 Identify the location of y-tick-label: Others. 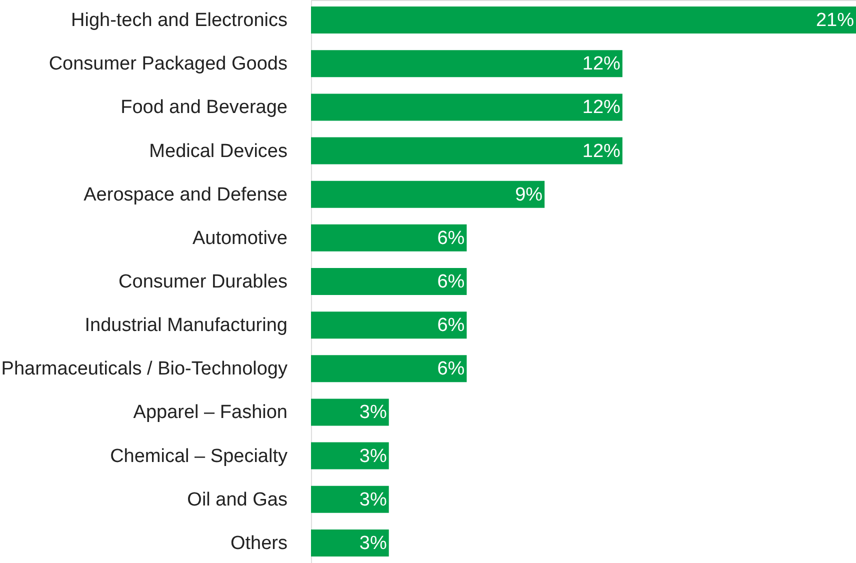
(259, 543).